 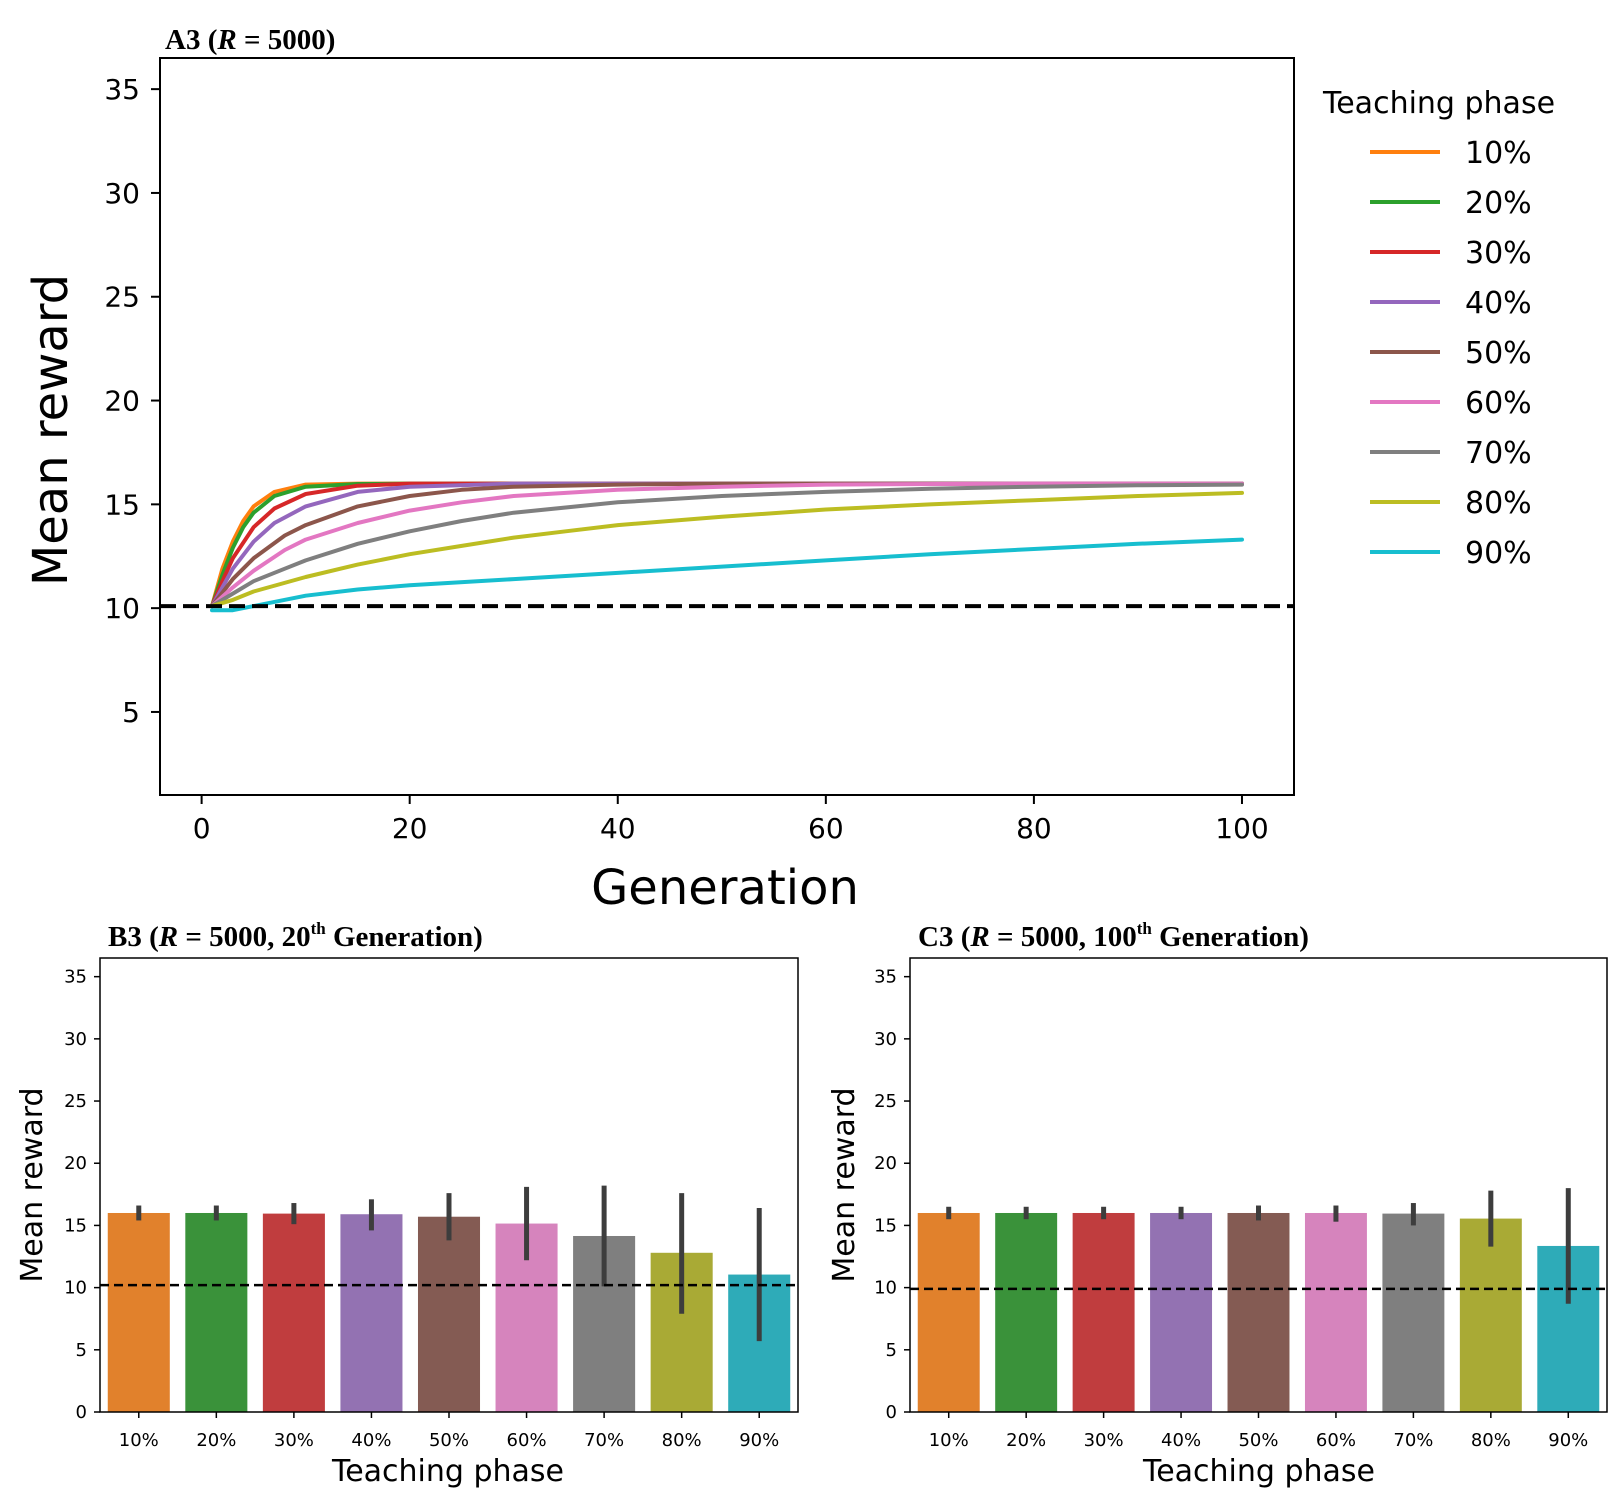 I want to click on legend-entry-label: 30%, so click(x=1498, y=253).